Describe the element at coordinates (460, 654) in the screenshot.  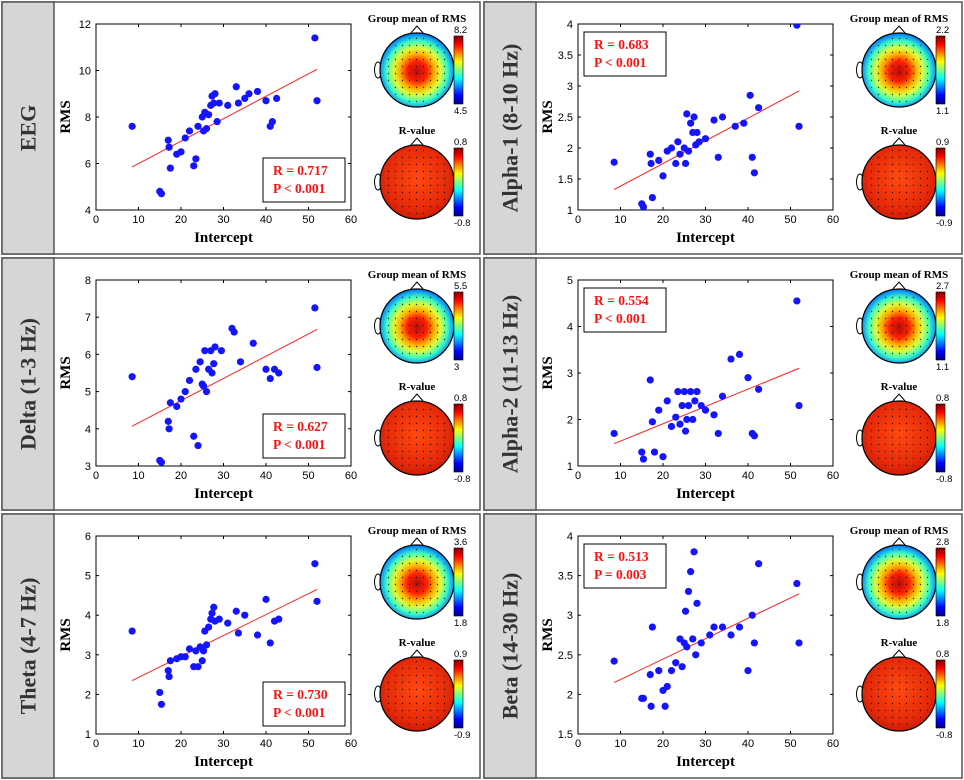
I see `colorbar-max: 0.9` at that location.